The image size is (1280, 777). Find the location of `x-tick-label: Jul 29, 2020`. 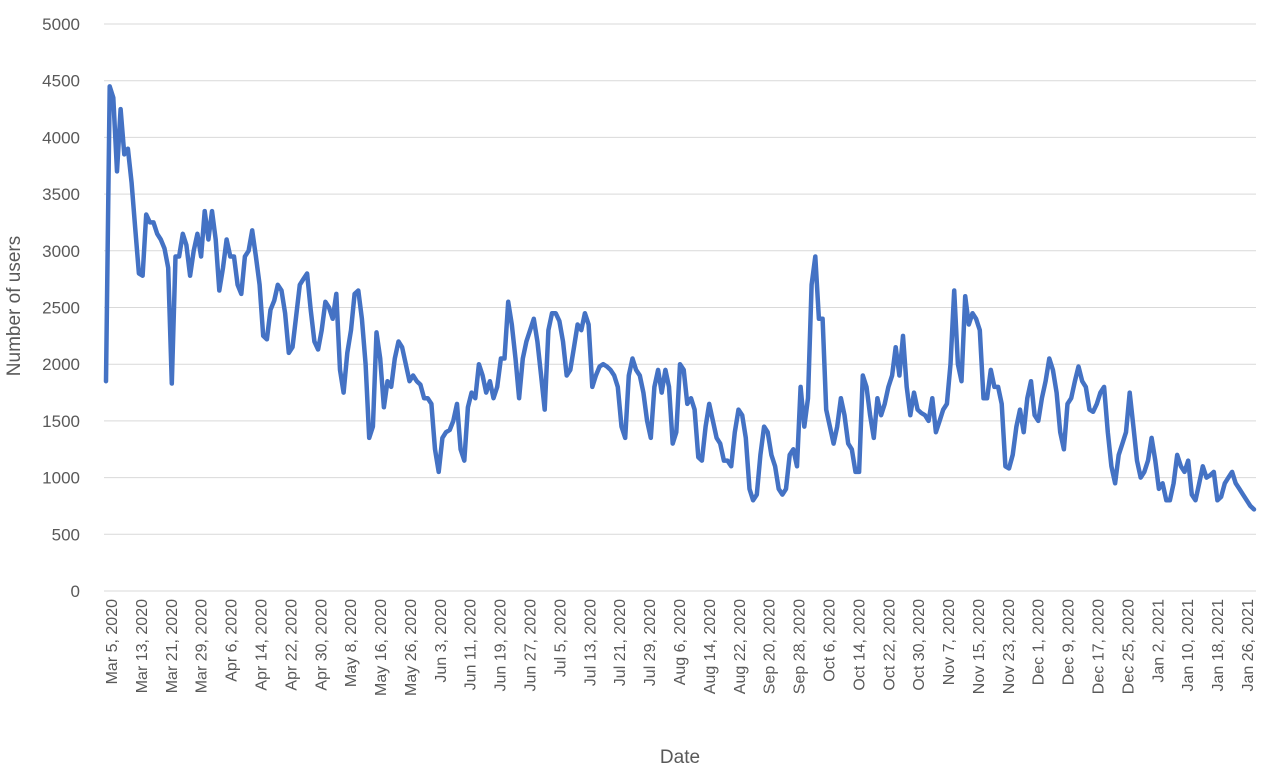

x-tick-label: Jul 29, 2020 is located at coordinates (650, 642).